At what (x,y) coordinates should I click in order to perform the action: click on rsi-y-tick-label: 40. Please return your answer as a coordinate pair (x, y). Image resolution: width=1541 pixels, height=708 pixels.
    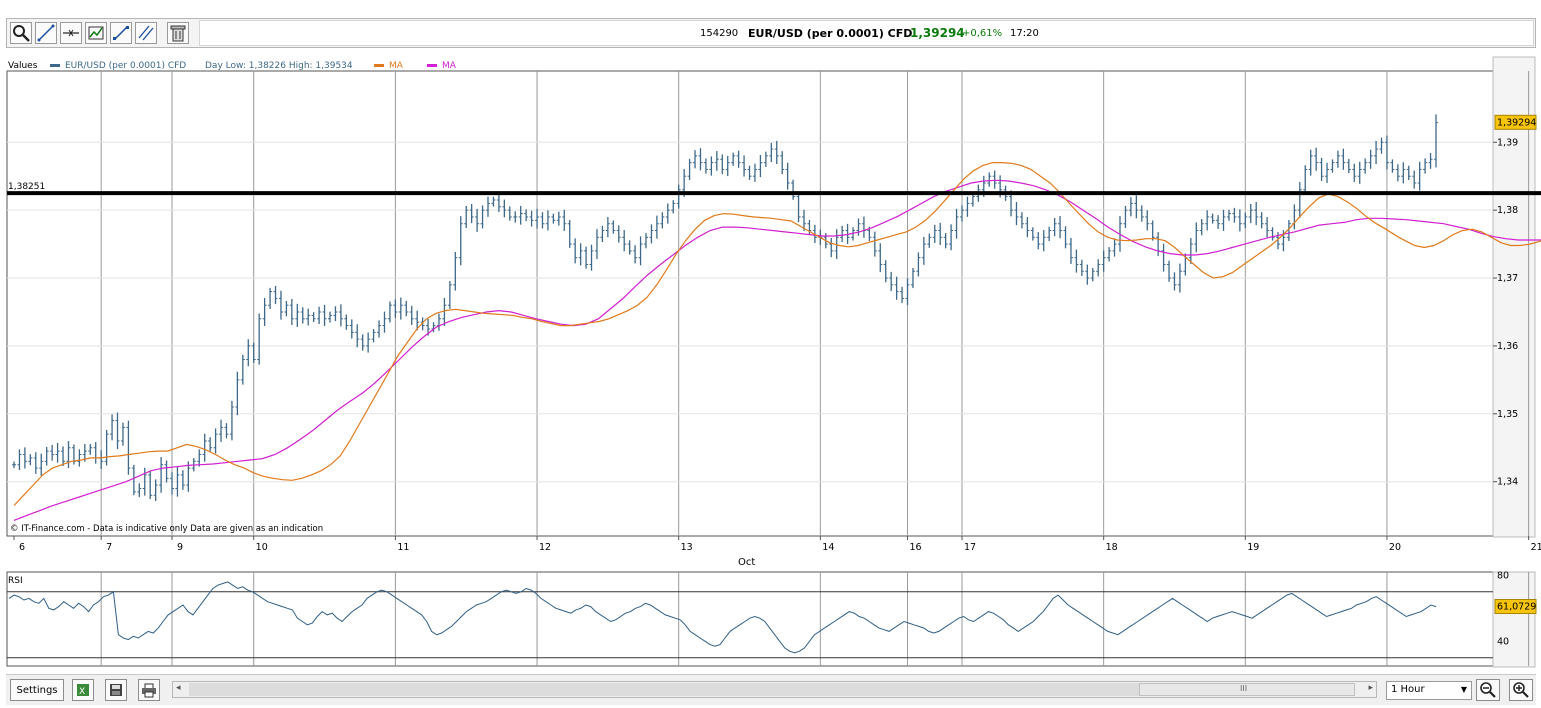
    Looking at the image, I should click on (1503, 641).